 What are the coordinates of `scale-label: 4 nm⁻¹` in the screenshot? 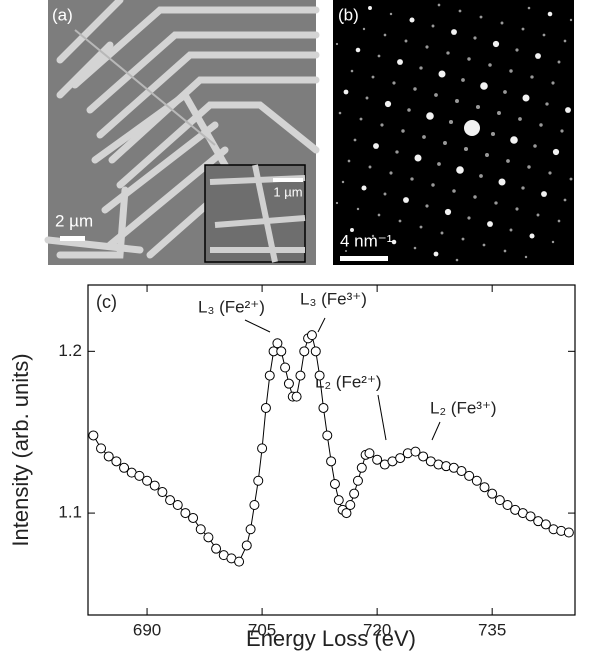 It's located at (366, 240).